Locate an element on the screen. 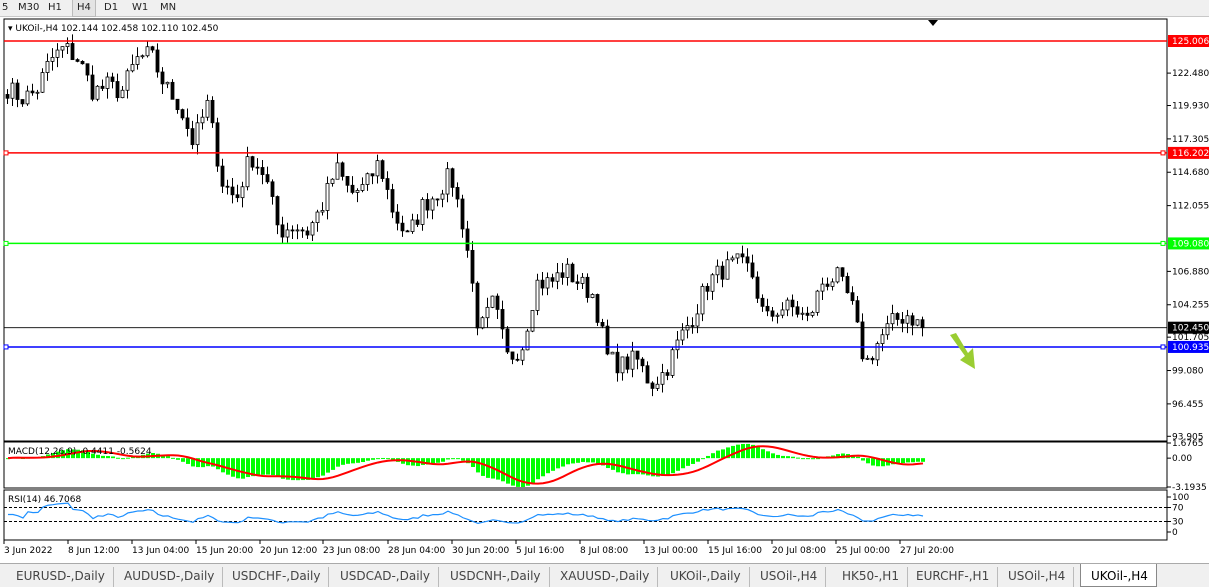 This screenshot has height=588, width=1209. chart-tab: HK50-,H1 is located at coordinates (870, 577).